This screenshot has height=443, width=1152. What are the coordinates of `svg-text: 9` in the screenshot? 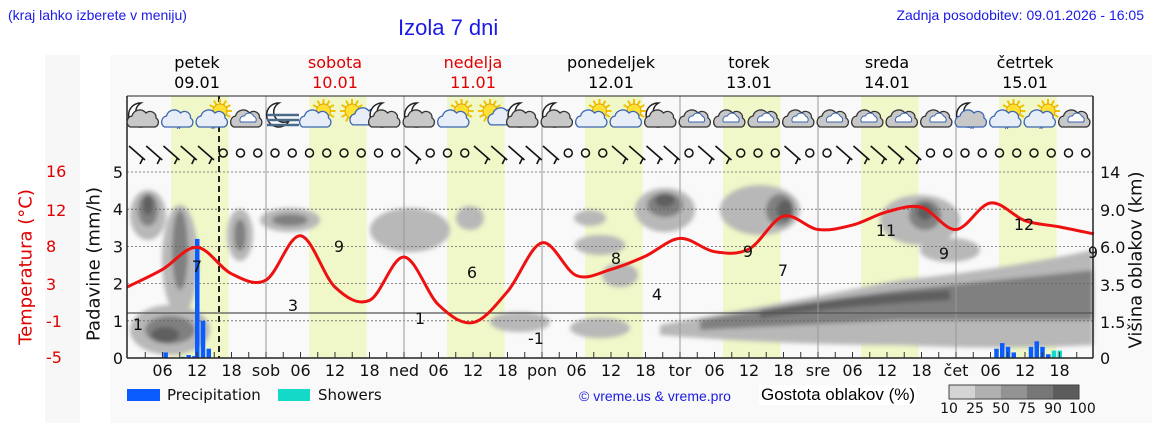 It's located at (339, 246).